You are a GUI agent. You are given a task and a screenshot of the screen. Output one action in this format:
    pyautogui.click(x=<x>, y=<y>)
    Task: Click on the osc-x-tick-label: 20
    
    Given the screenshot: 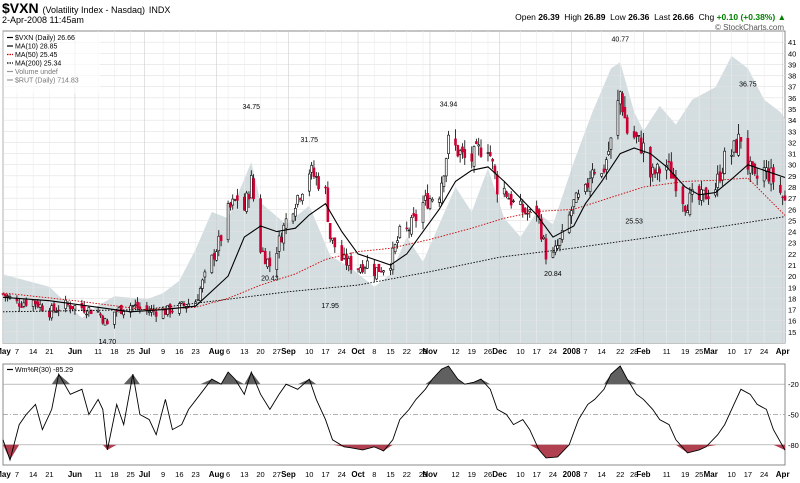 What is the action you would take?
    pyautogui.click(x=260, y=474)
    